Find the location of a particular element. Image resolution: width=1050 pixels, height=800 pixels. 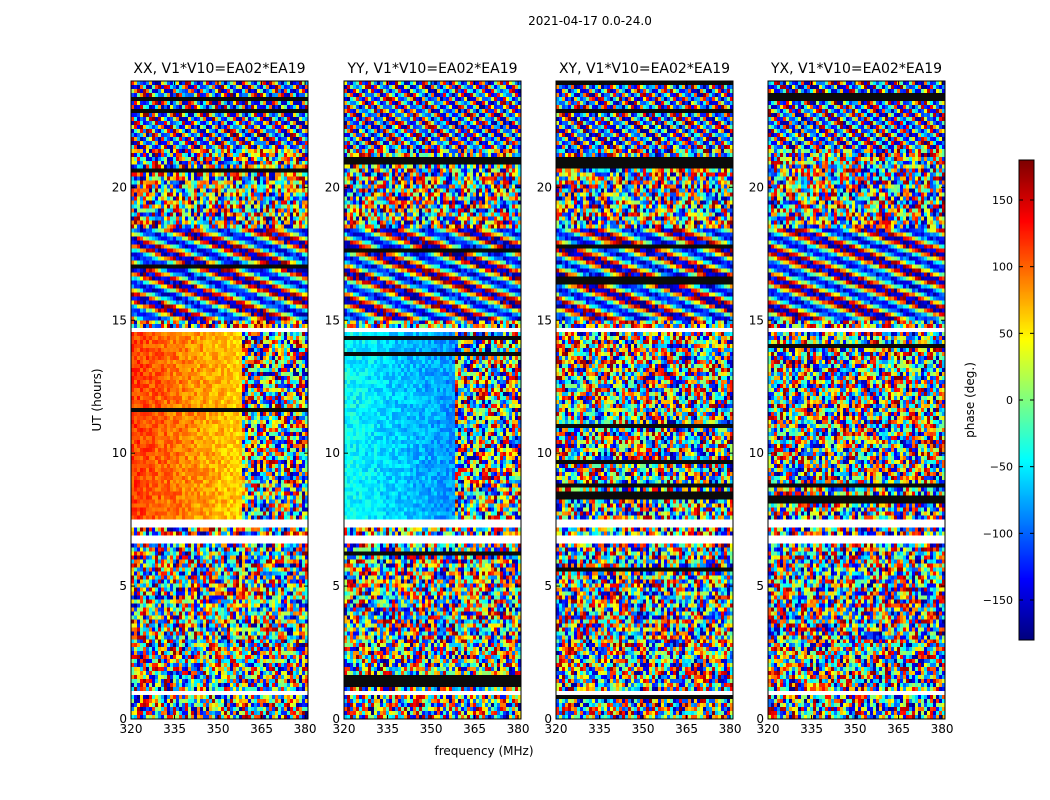

panel-title: XY, V1*V10=EA02*EA19 is located at coordinates (644, 69).